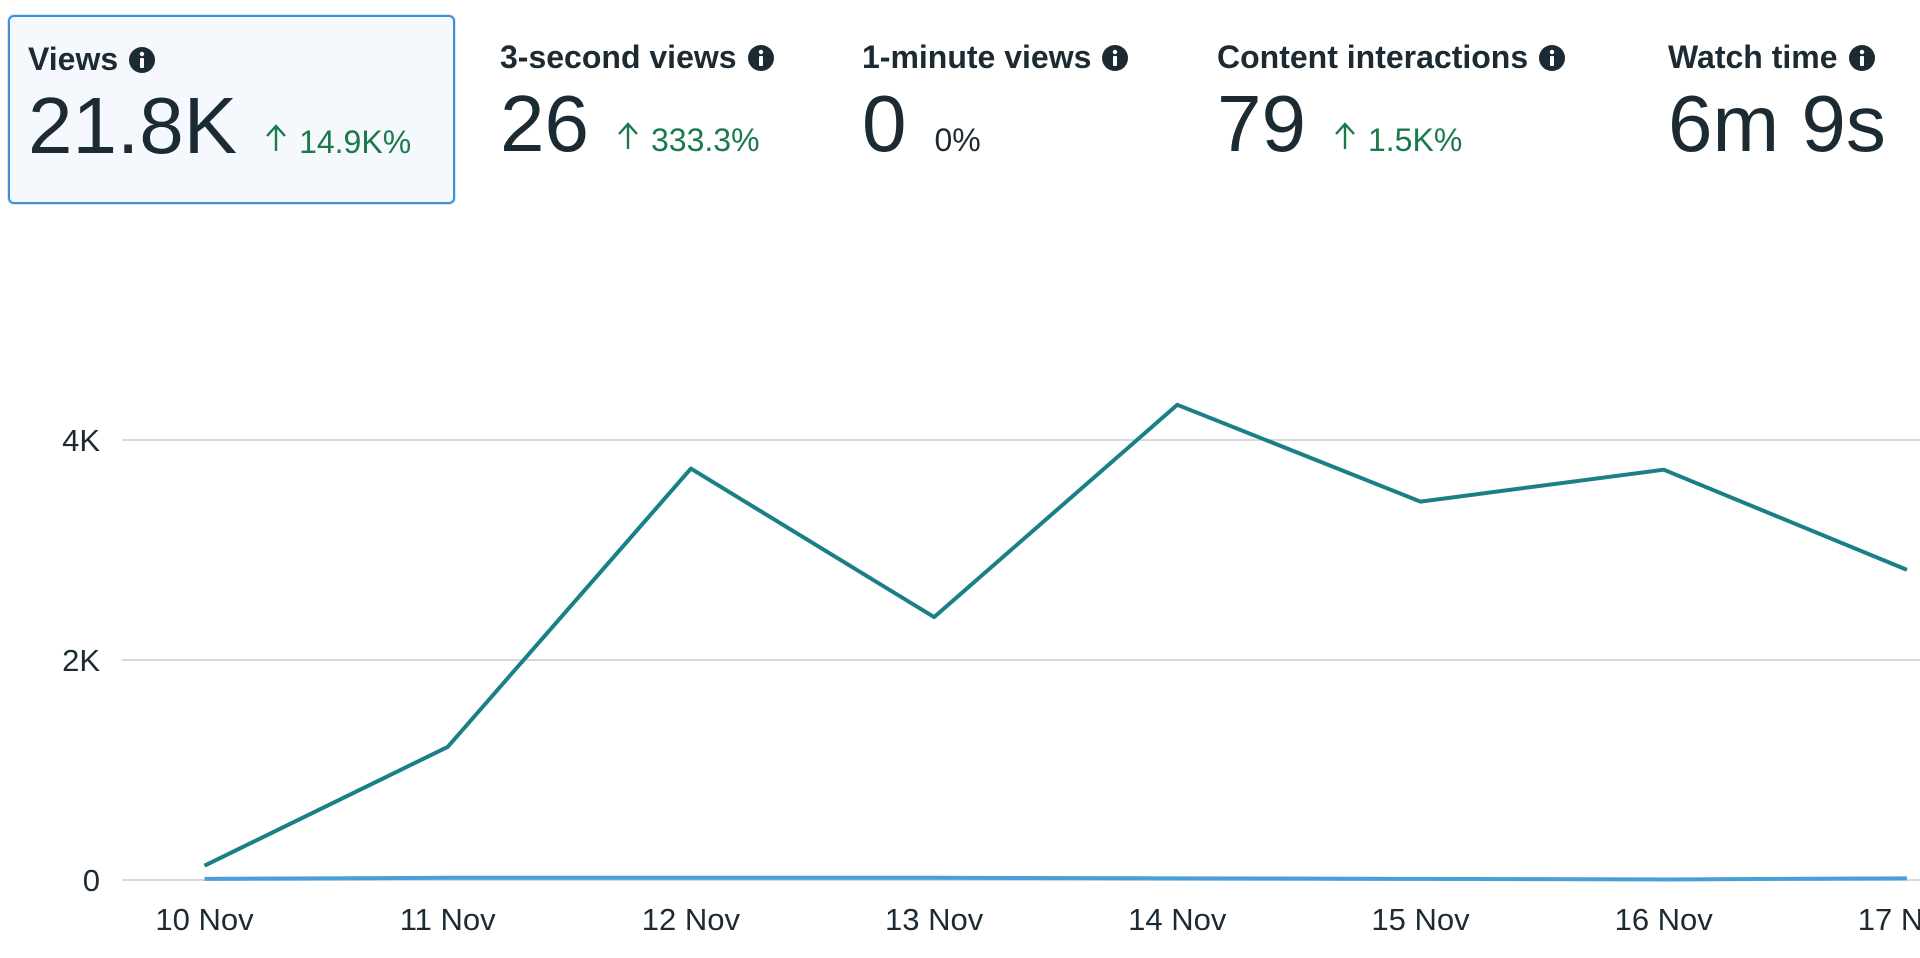 The width and height of the screenshot is (1920, 958). What do you see at coordinates (691, 919) in the screenshot?
I see `x-tick-label: 12 Nov` at bounding box center [691, 919].